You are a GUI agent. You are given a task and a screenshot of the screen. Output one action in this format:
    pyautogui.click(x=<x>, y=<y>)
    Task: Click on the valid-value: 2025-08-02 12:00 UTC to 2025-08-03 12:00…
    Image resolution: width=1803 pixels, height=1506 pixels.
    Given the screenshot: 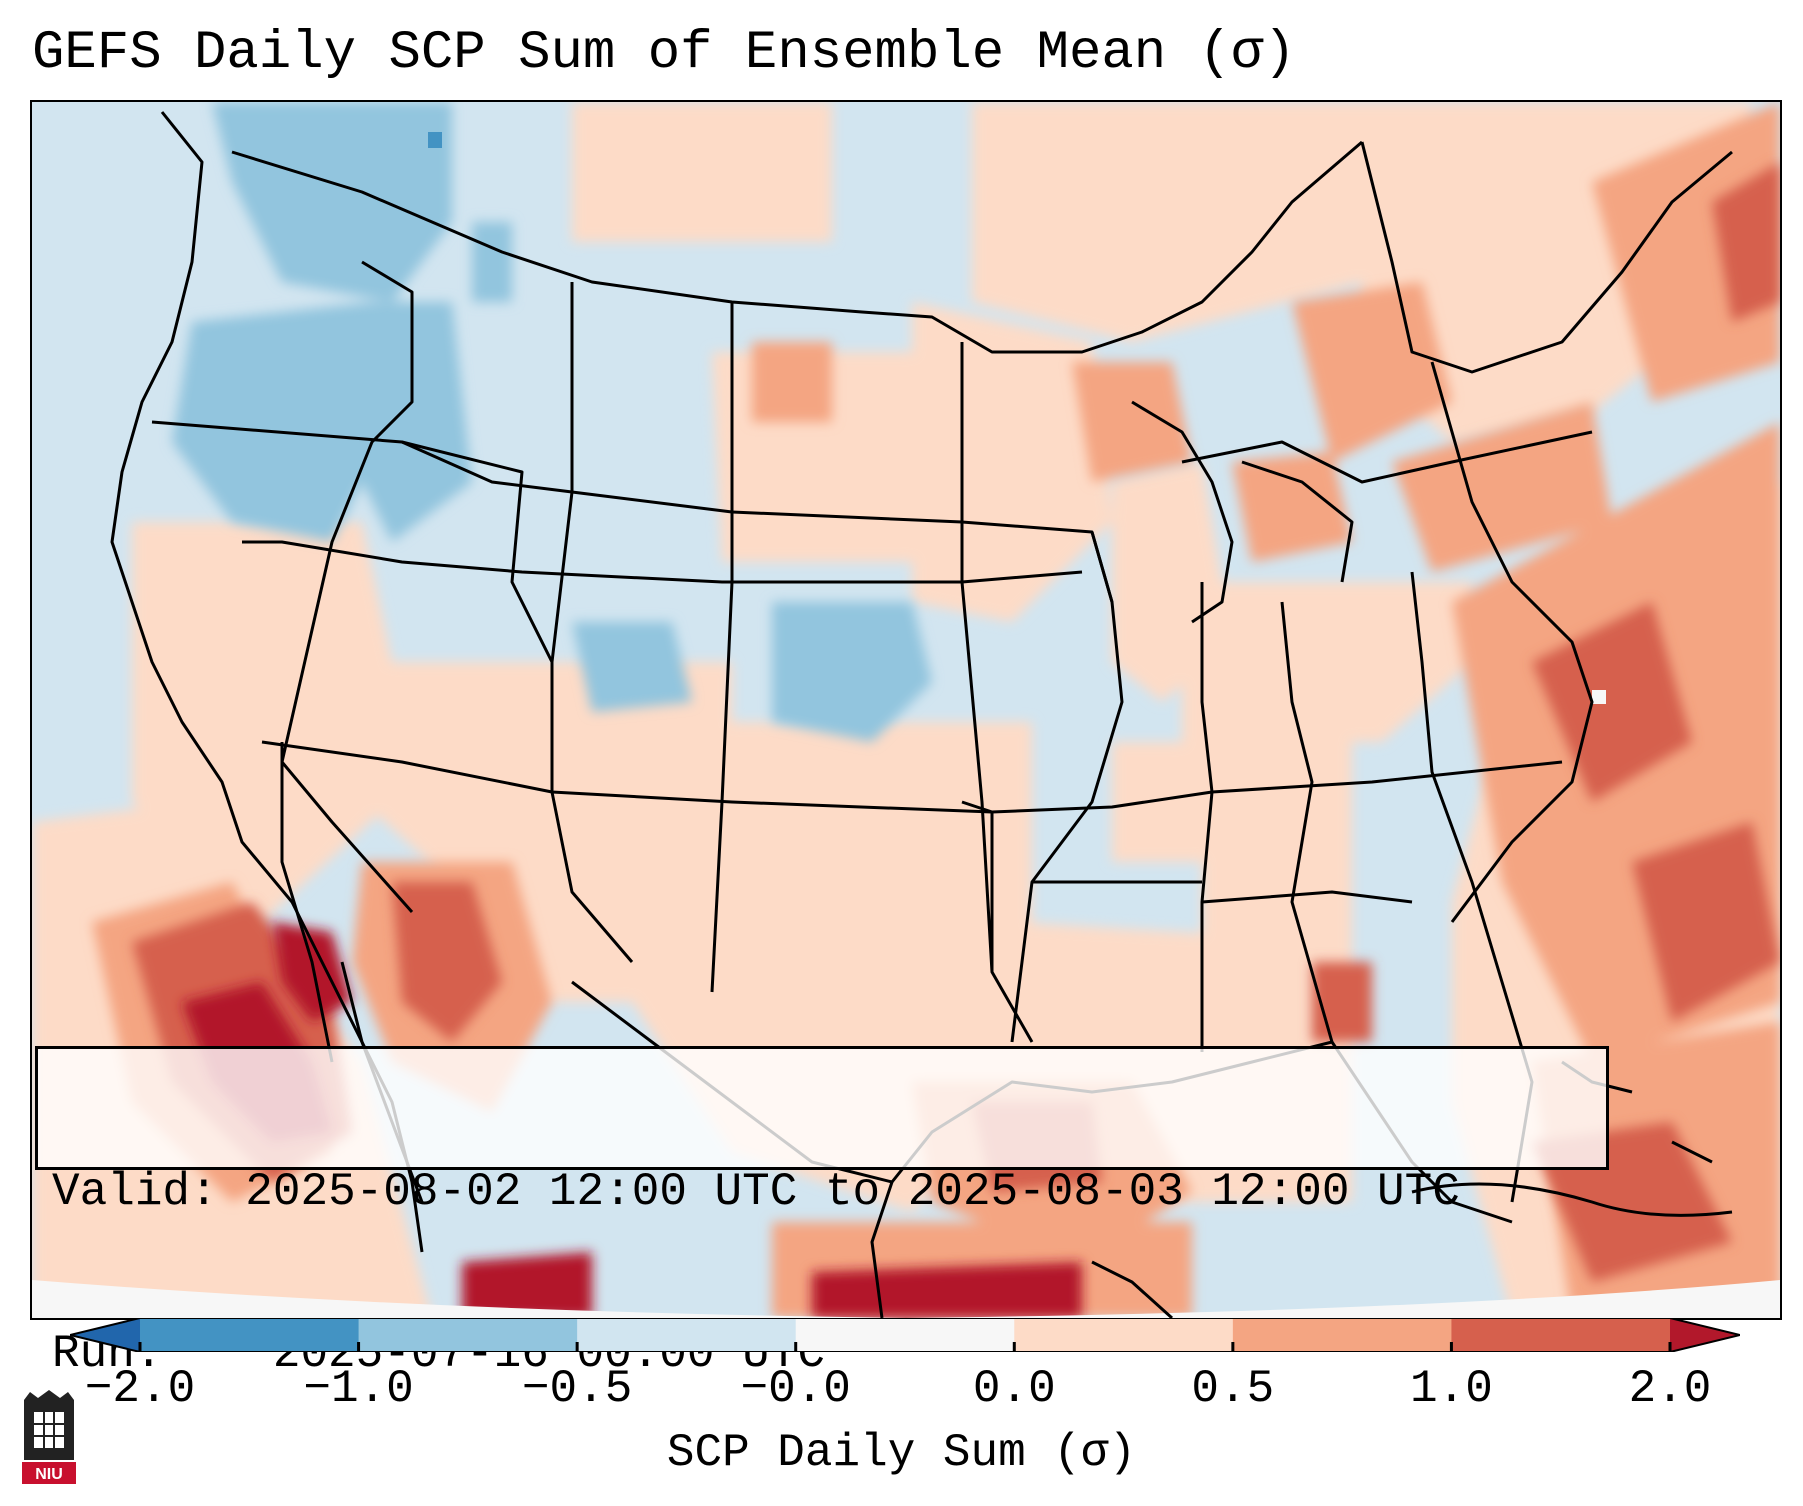 What is the action you would take?
    pyautogui.click(x=852, y=1192)
    